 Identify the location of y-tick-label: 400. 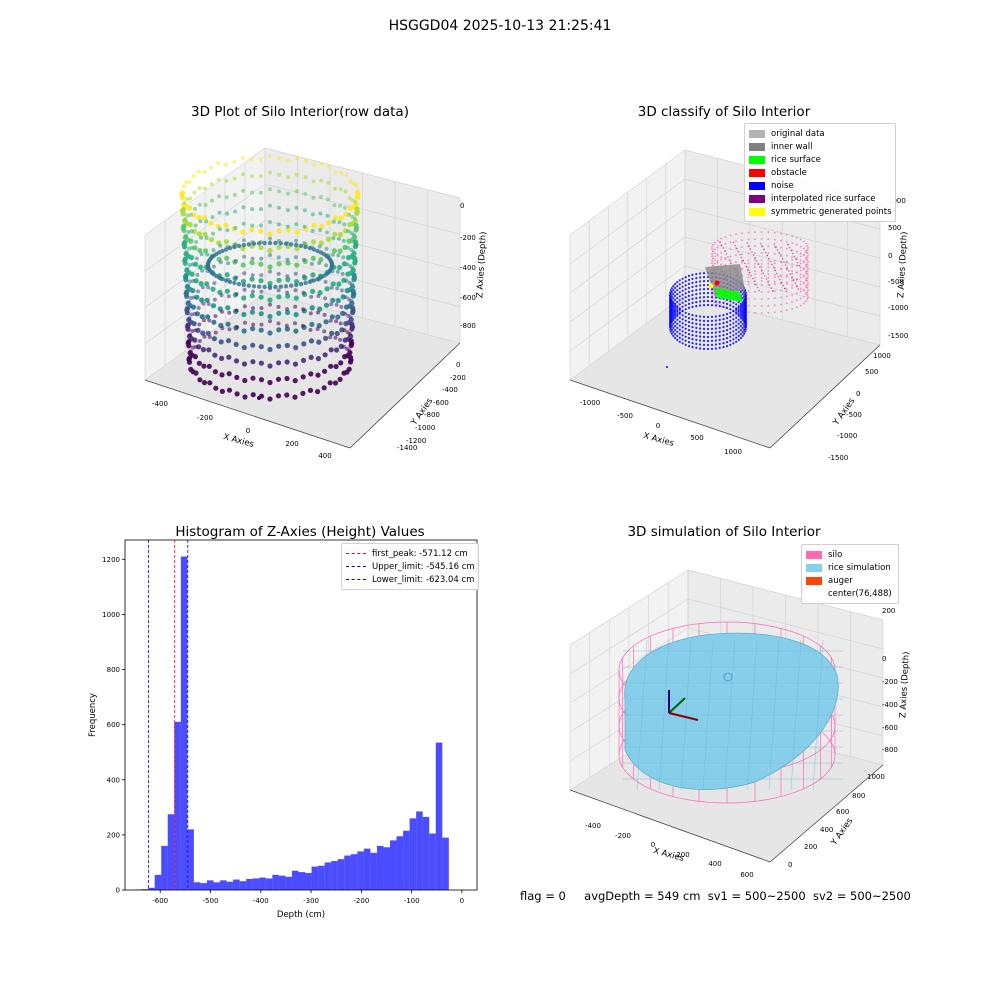
(113, 780).